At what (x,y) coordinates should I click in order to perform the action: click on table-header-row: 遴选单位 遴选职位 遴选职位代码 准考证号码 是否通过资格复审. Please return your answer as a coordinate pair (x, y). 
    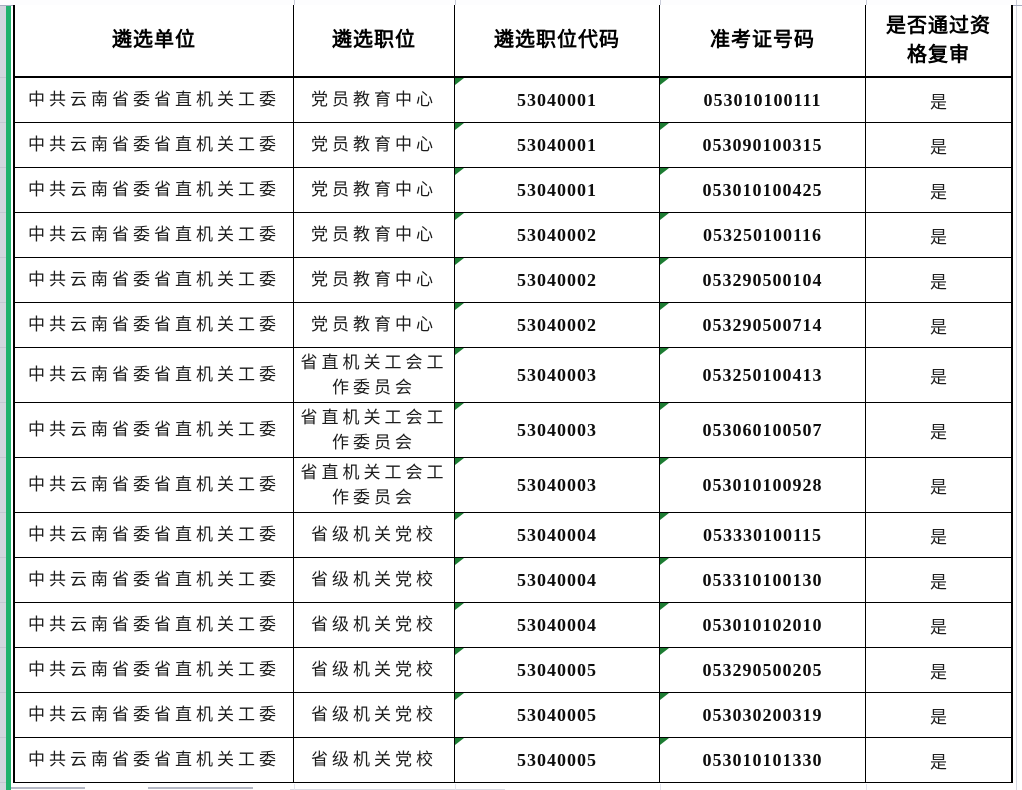
    Looking at the image, I should click on (513, 41).